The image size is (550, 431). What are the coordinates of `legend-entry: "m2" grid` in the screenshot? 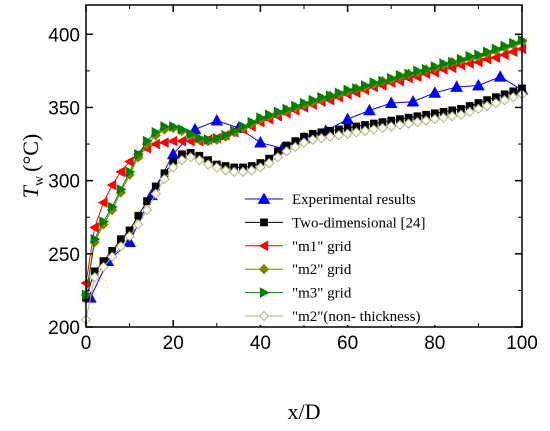 It's located at (298, 270).